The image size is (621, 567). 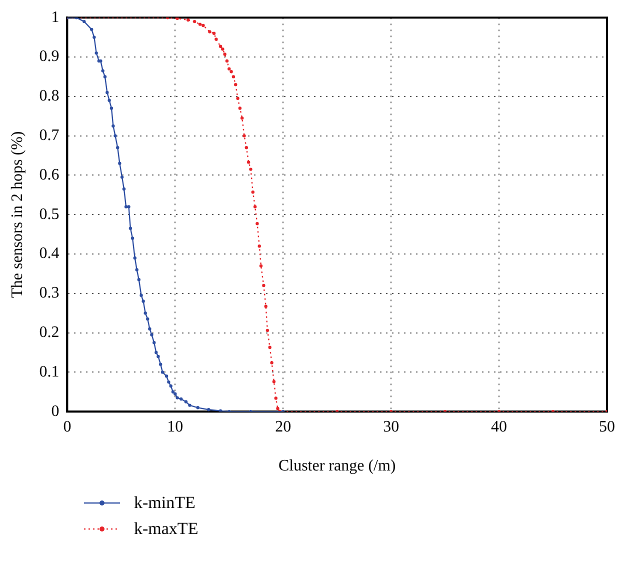 What do you see at coordinates (391, 427) in the screenshot?
I see `x-tick-label: 30` at bounding box center [391, 427].